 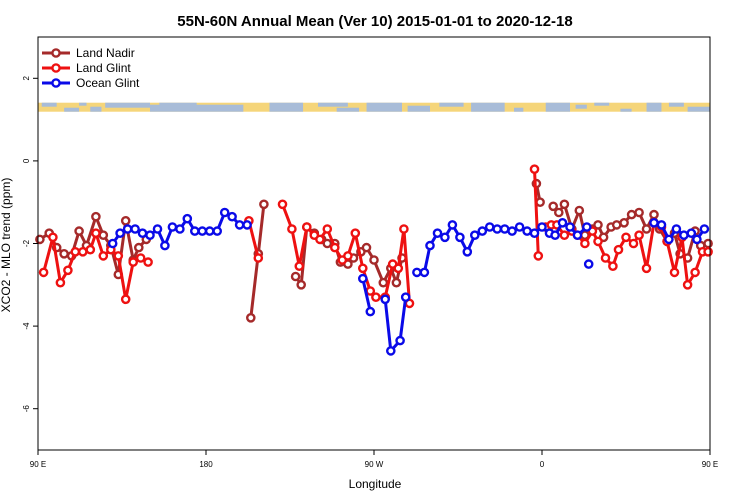 What do you see at coordinates (88, 53) in the screenshot?
I see `legend-item: Land Nadir` at bounding box center [88, 53].